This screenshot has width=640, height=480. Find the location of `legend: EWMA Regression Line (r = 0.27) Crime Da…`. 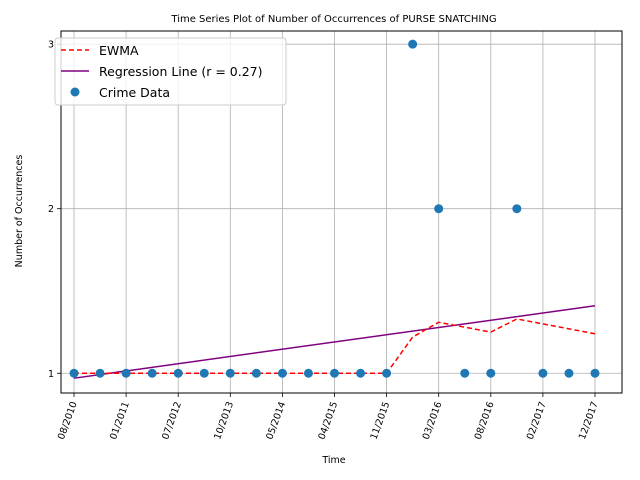

legend: EWMA Regression Line (r = 0.27) Crime Da… is located at coordinates (170, 71).